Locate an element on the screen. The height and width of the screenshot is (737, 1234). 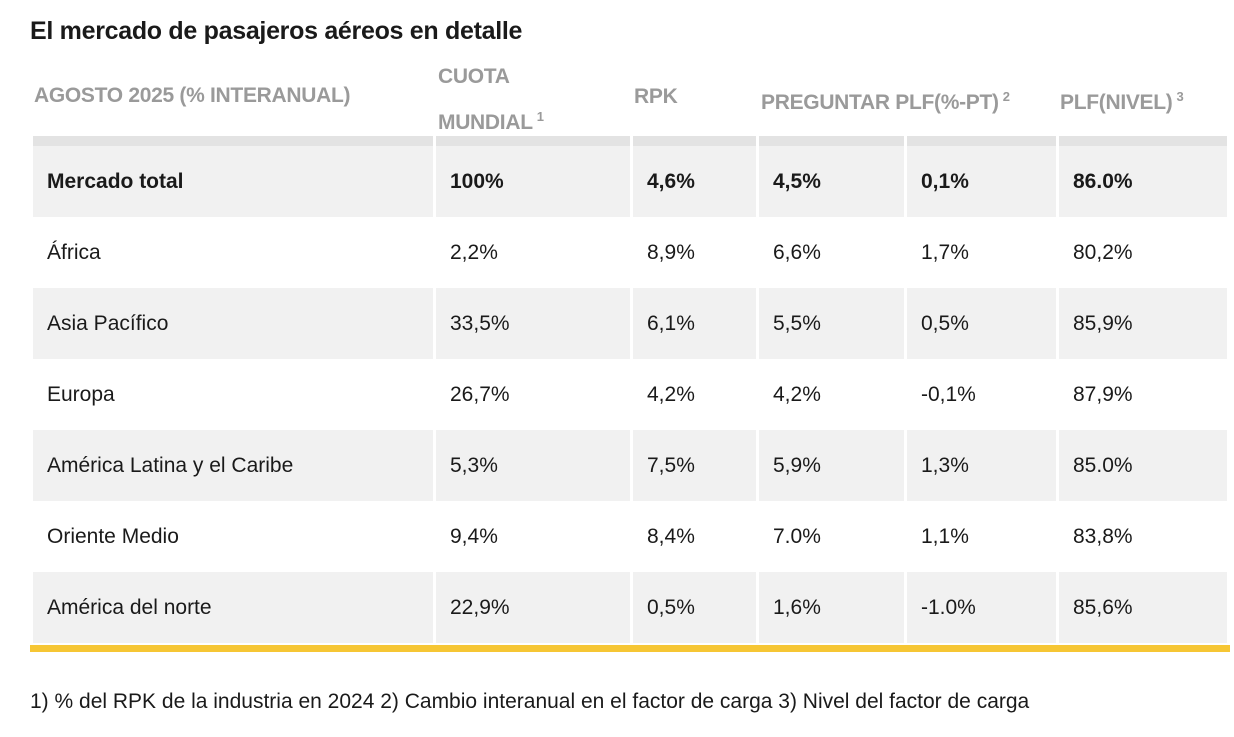
header-plf-level: PLF(NIVEL) 3 is located at coordinates (1122, 100).